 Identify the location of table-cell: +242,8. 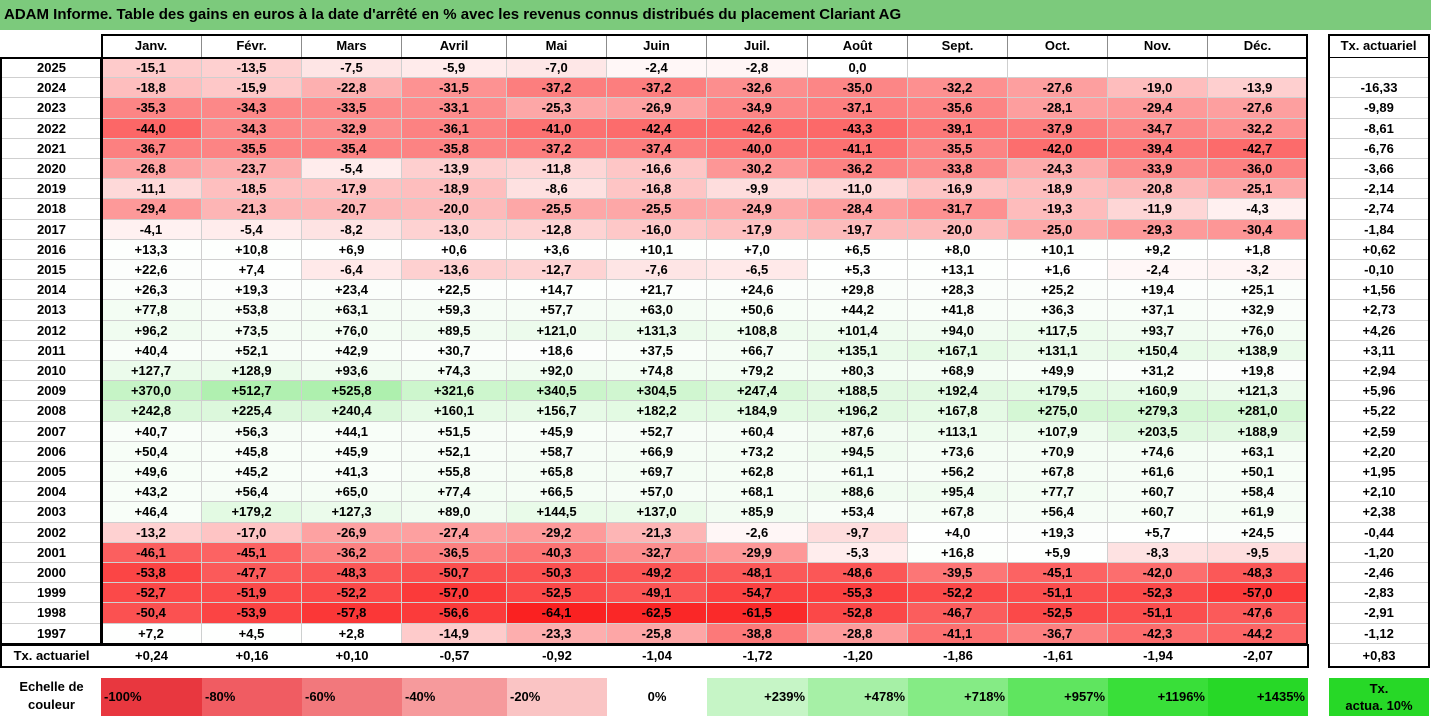
(151, 411).